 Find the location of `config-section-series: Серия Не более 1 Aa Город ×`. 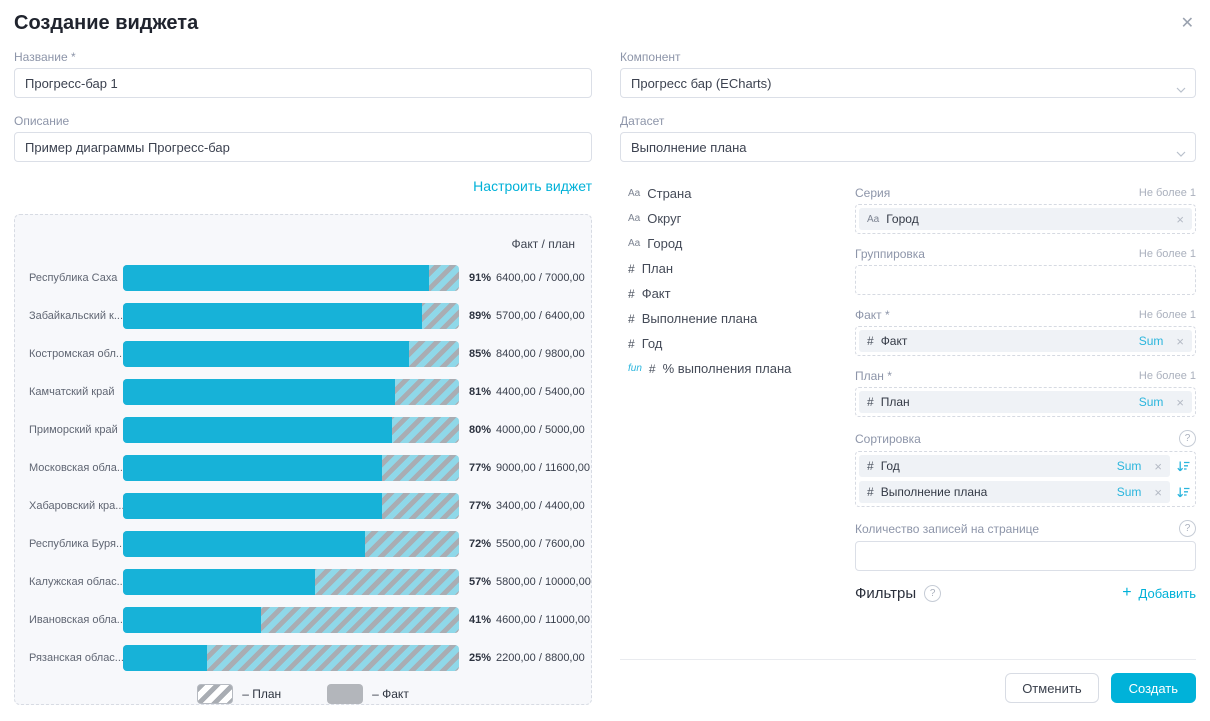

config-section-series: Серия Не более 1 Aa Город × is located at coordinates (1025, 210).